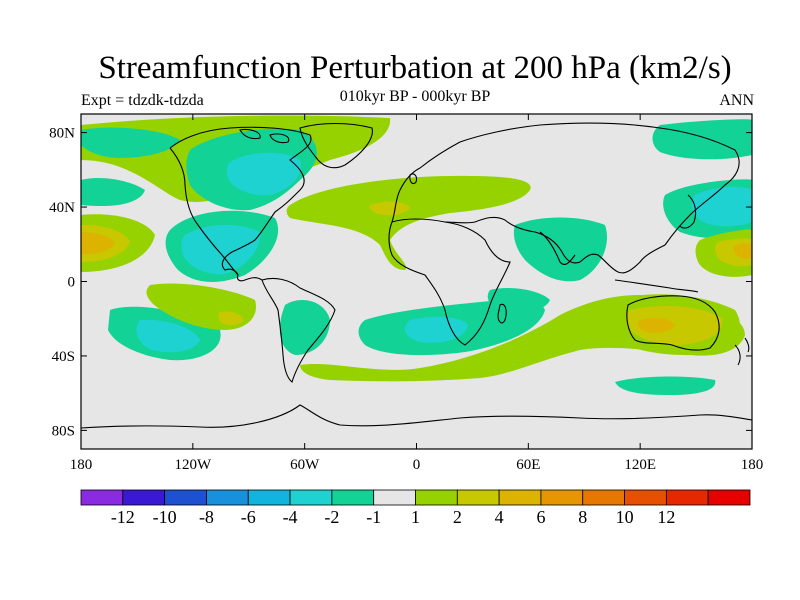 This screenshot has height=600, width=800. Describe the element at coordinates (499, 517) in the screenshot. I see `colorbar-label: 4` at that location.